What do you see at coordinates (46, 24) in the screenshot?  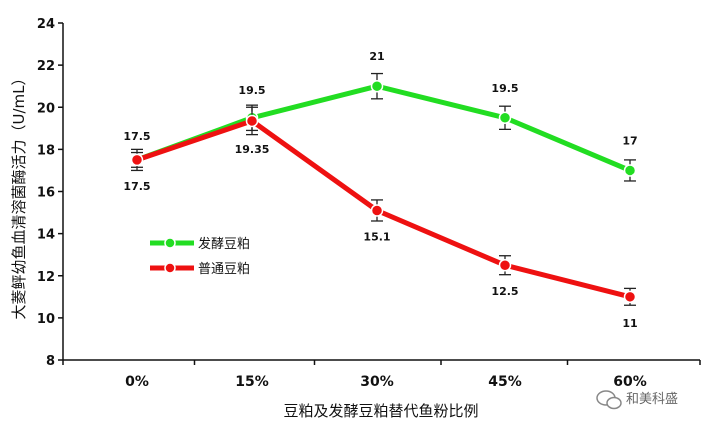 I see `y-tick-label: 24` at bounding box center [46, 24].